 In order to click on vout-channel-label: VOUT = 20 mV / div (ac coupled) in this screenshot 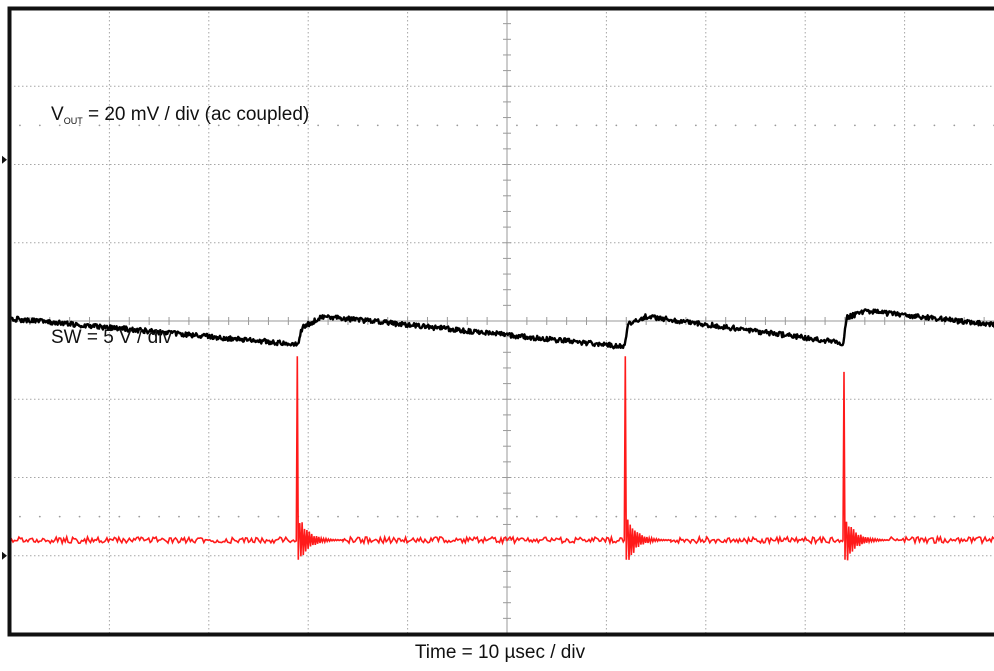, I will do `click(180, 115)`.